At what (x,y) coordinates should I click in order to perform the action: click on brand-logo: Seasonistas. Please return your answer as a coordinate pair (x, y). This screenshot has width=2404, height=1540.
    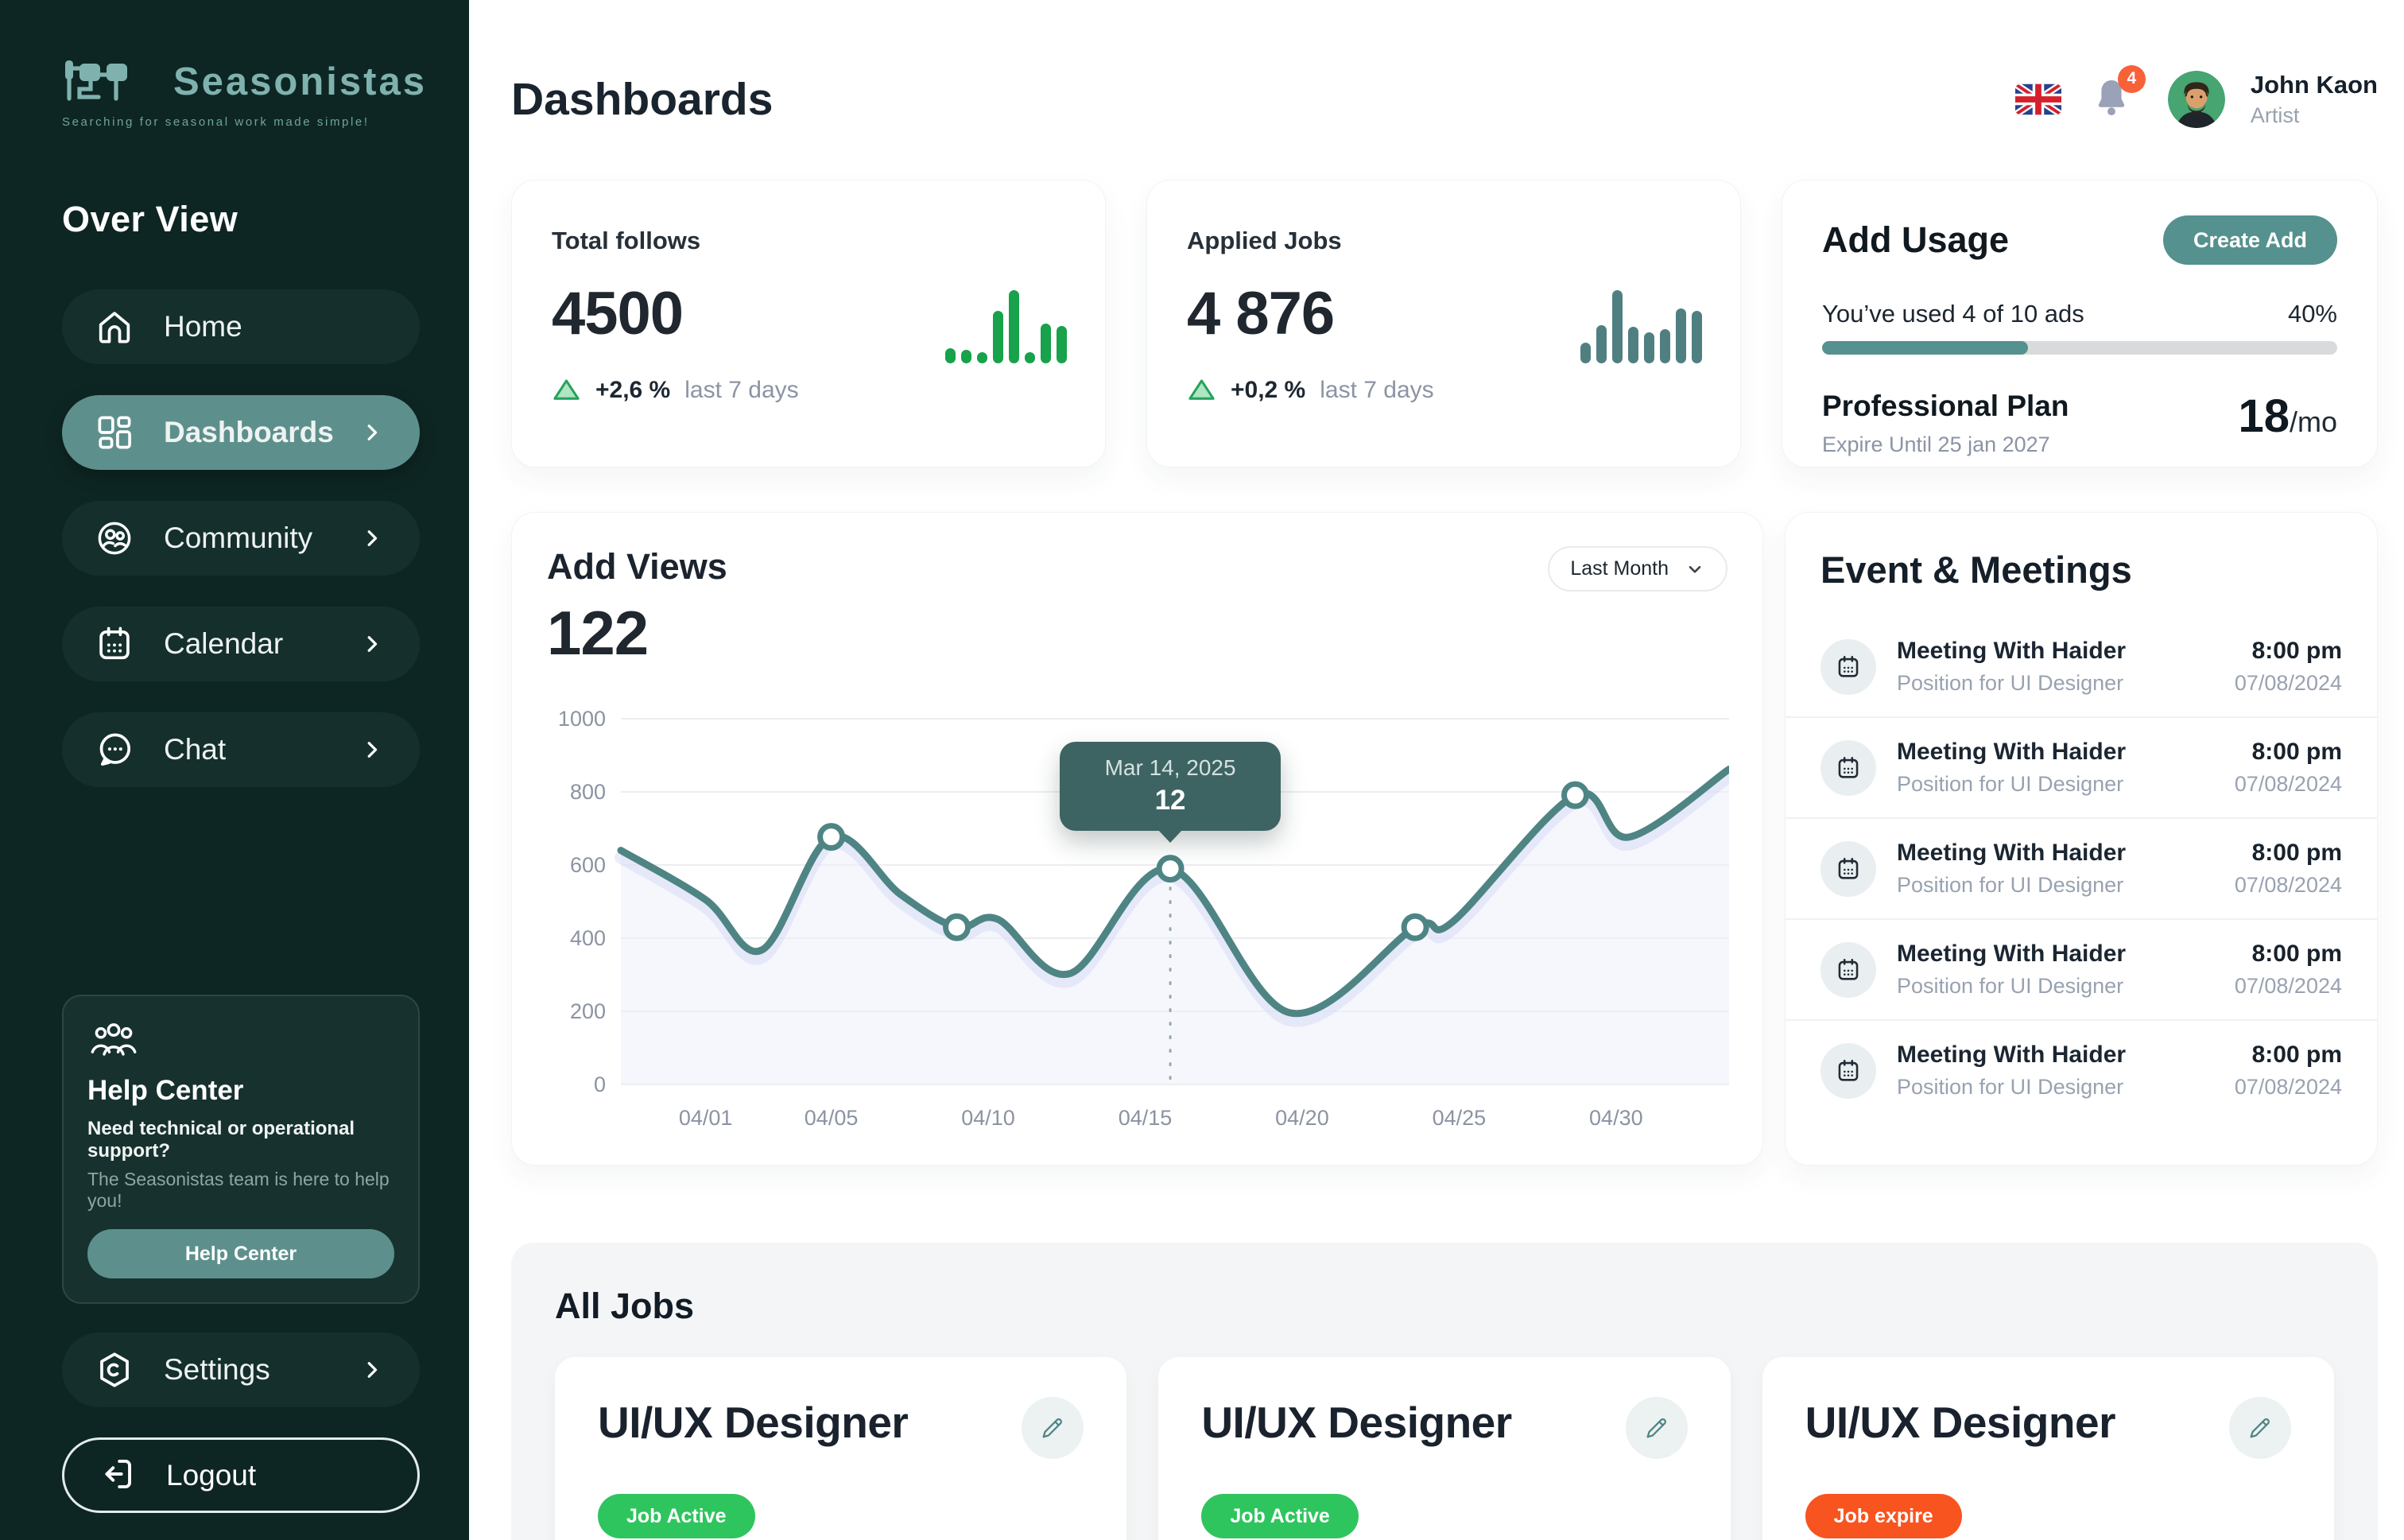
    Looking at the image, I should click on (244, 81).